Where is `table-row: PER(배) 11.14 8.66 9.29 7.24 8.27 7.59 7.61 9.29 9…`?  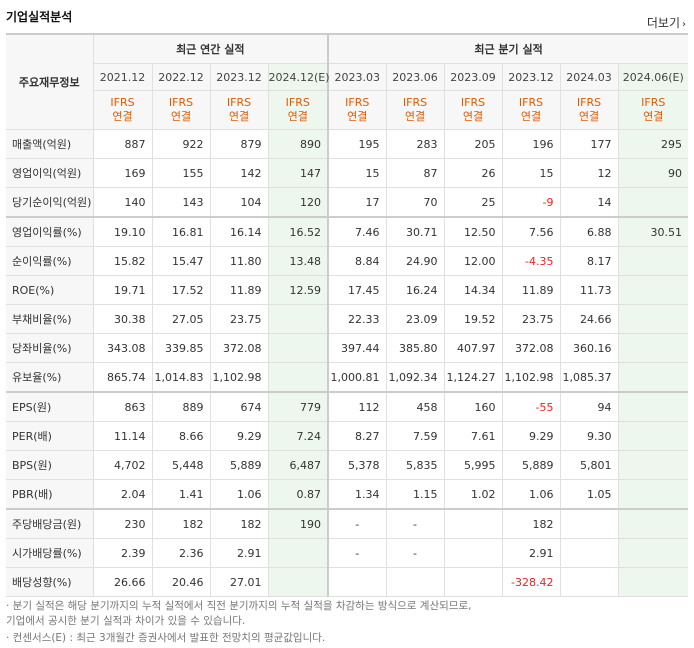 table-row: PER(배) 11.14 8.66 9.29 7.24 8.27 7.59 7.61 9.29 9… is located at coordinates (347, 436).